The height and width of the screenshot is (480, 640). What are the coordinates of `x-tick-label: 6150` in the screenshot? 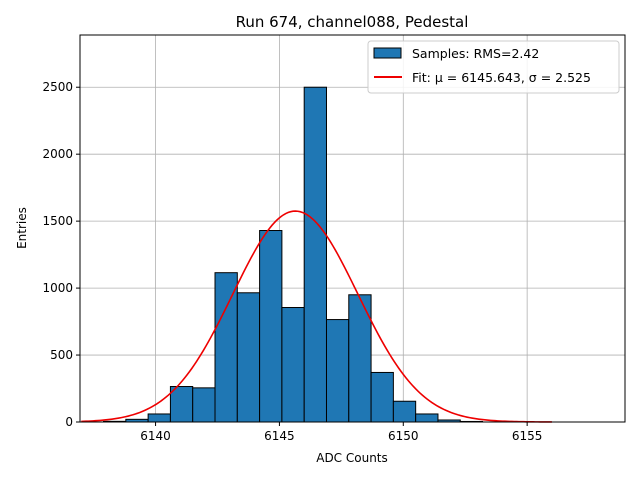 It's located at (403, 436).